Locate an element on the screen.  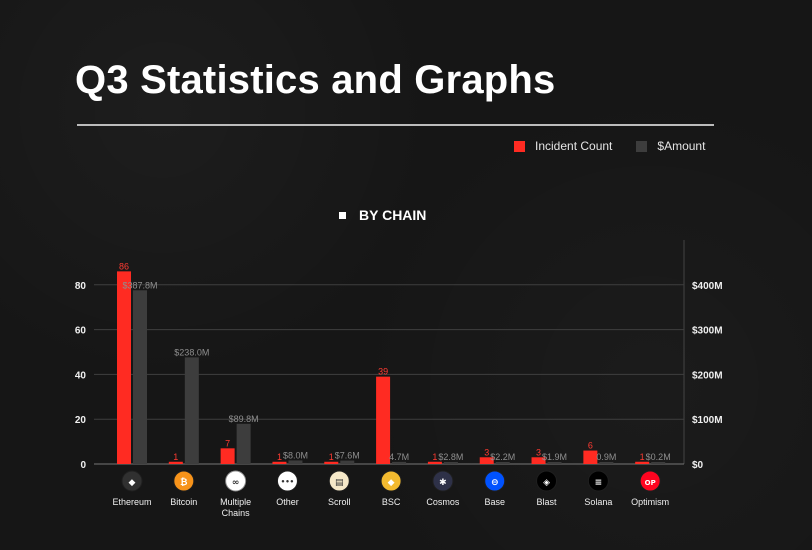
cosmos-icon-glyph: ✱ is located at coordinates (443, 483).